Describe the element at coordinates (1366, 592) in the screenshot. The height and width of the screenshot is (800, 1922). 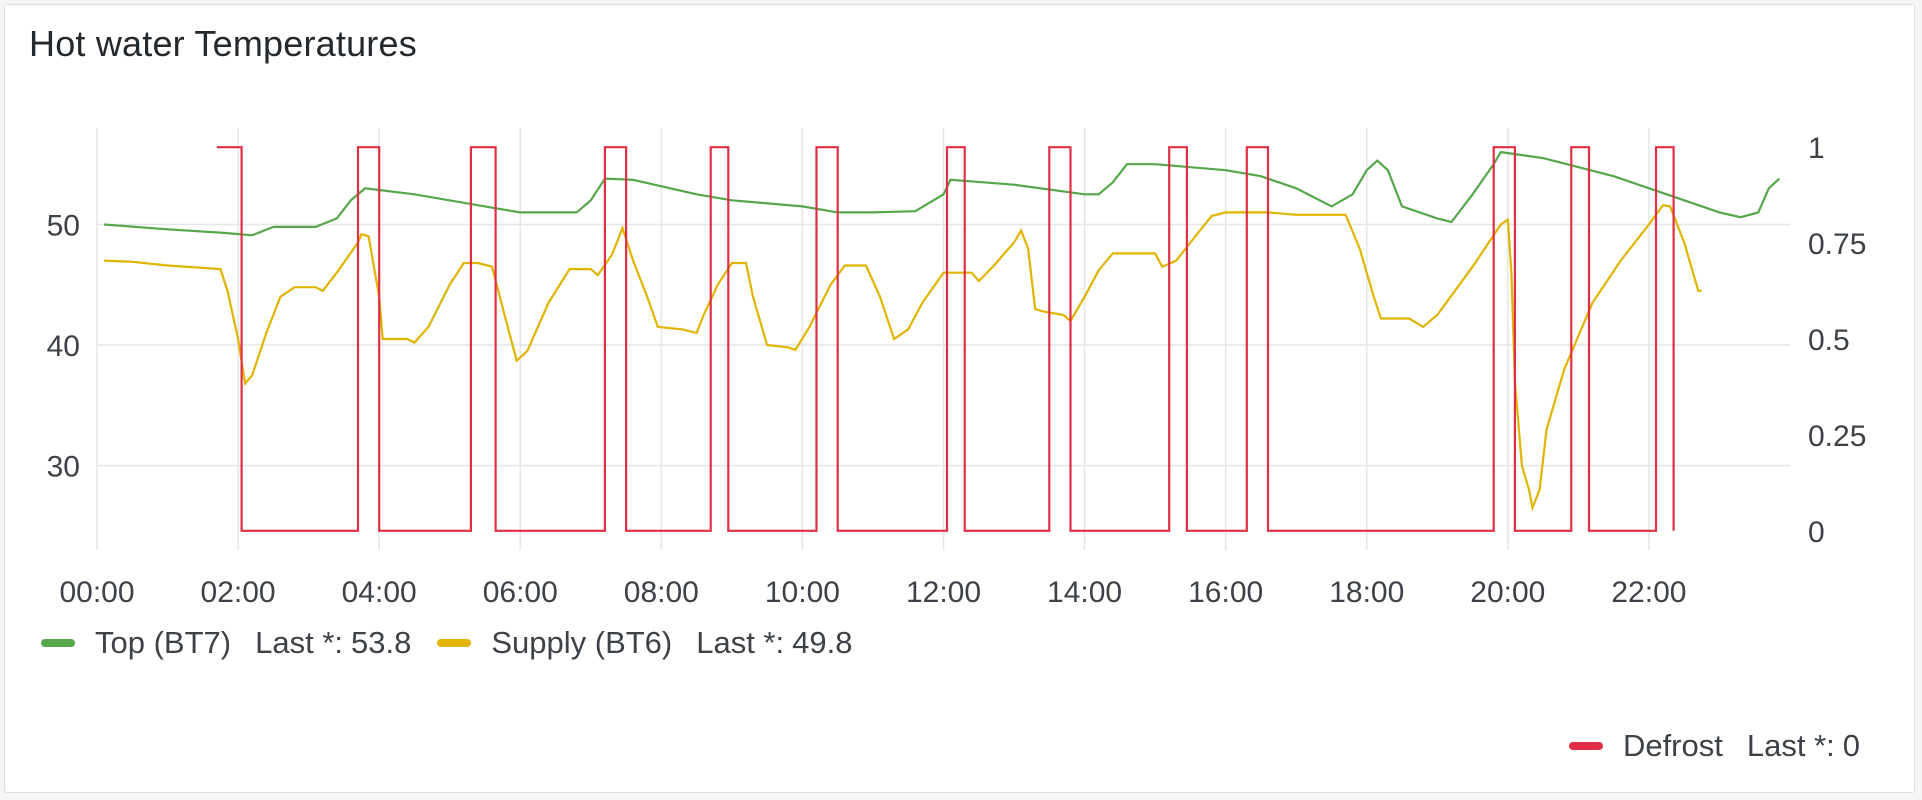
I see `x-tick-label: 18:00` at that location.